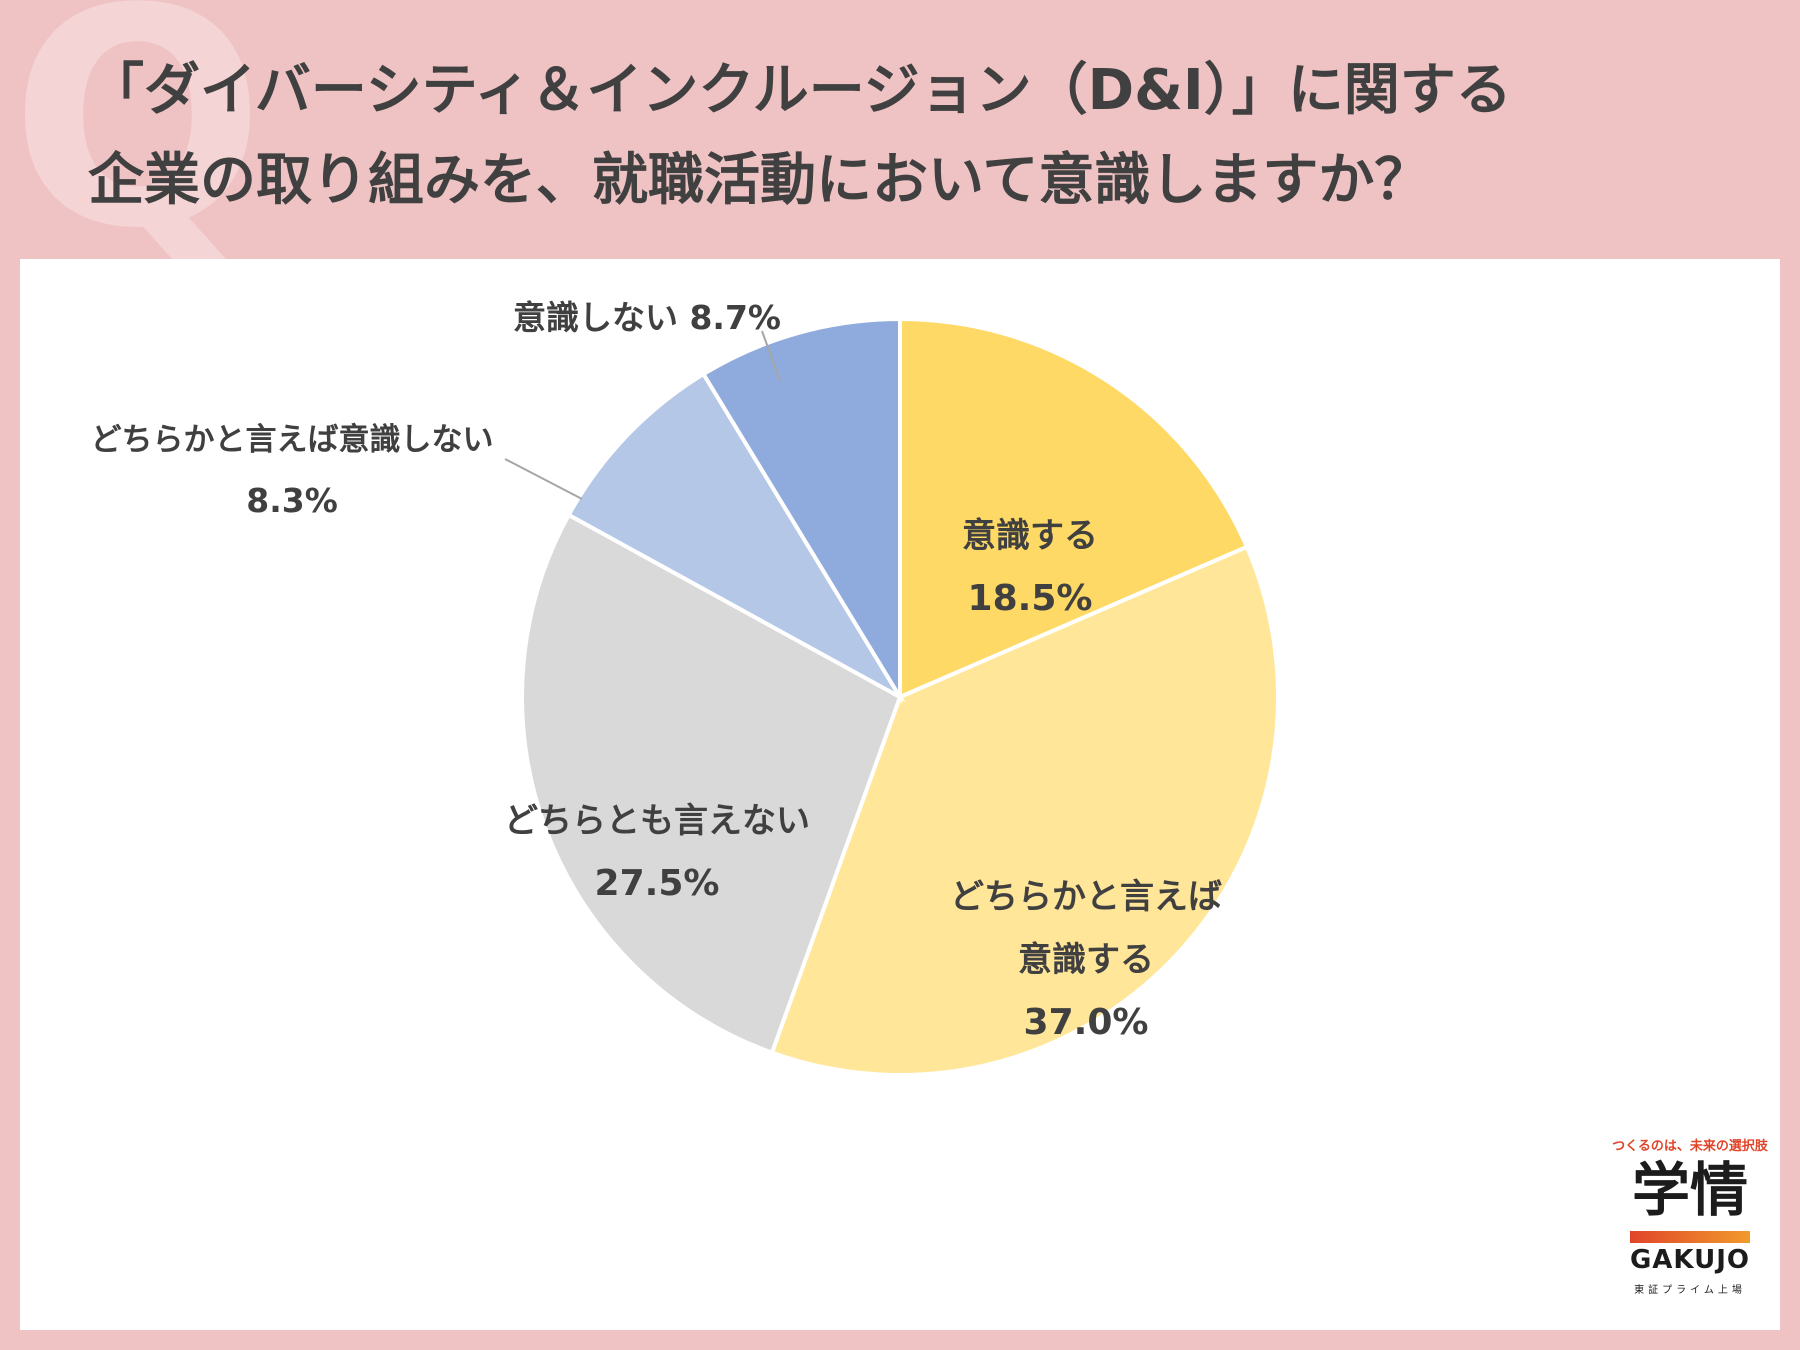 The width and height of the screenshot is (1800, 1350). What do you see at coordinates (1030, 536) in the screenshot?
I see `label-s0-name: 意識する` at bounding box center [1030, 536].